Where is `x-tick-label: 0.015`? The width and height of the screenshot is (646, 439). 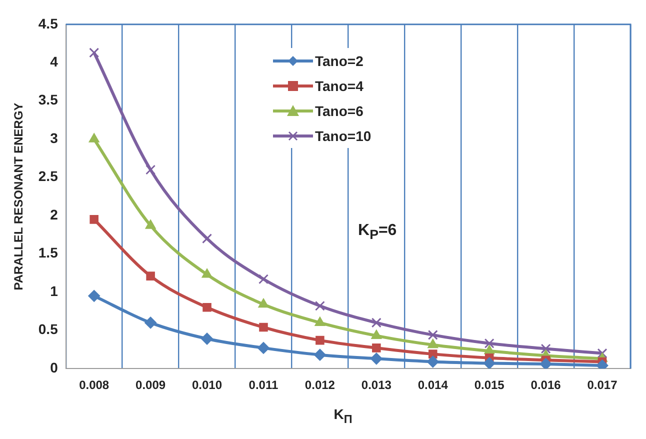 x-tick-label: 0.015 is located at coordinates (489, 385).